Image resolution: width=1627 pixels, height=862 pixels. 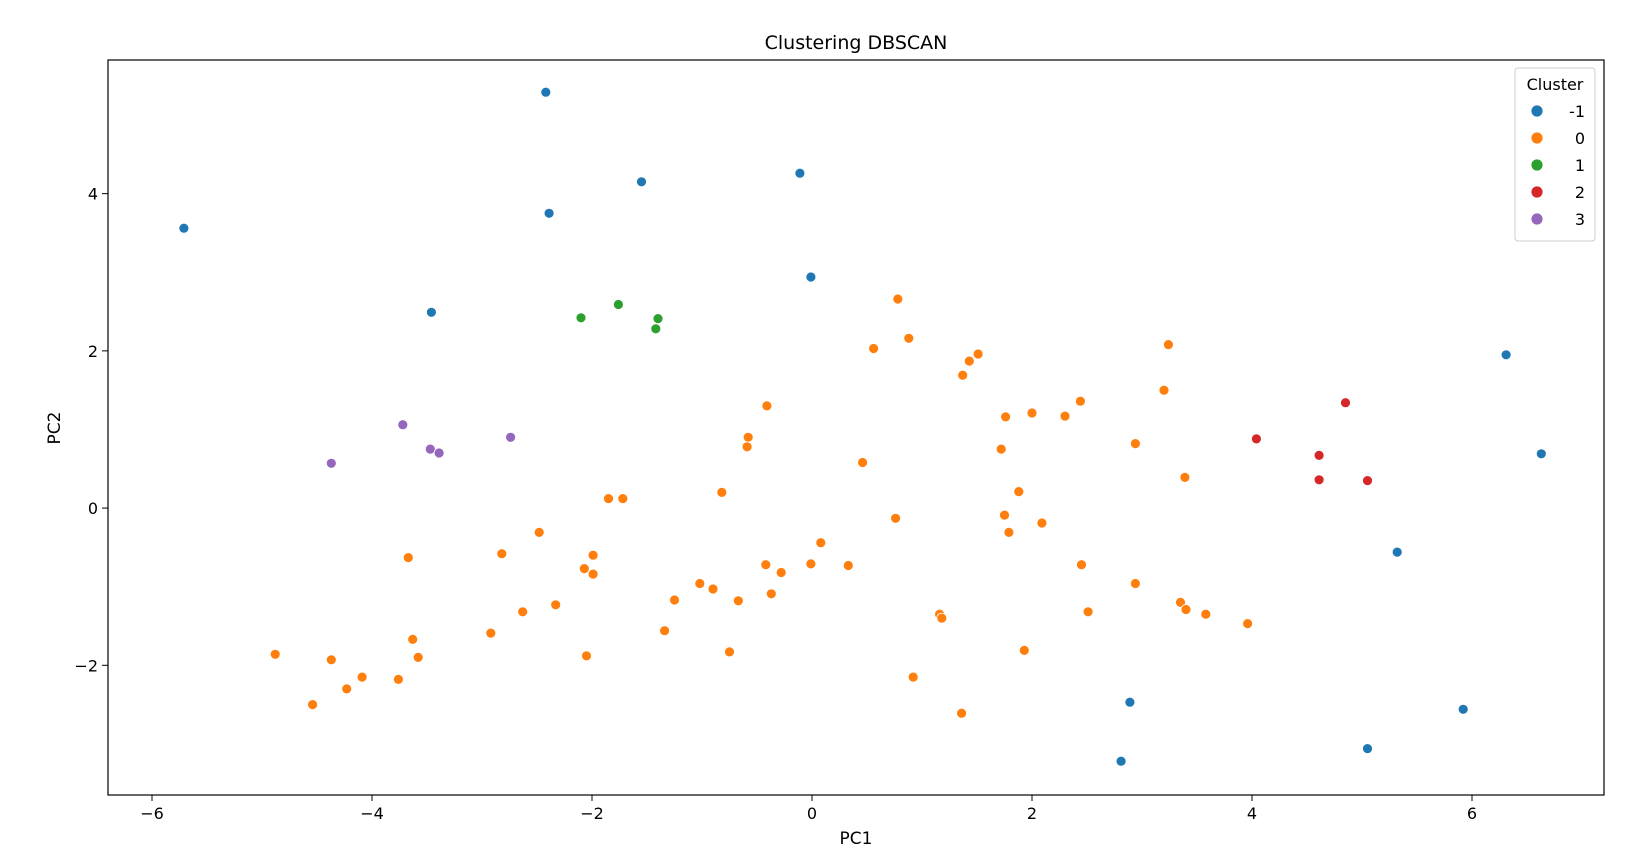 What do you see at coordinates (1580, 165) in the screenshot?
I see `legend-label: 1` at bounding box center [1580, 165].